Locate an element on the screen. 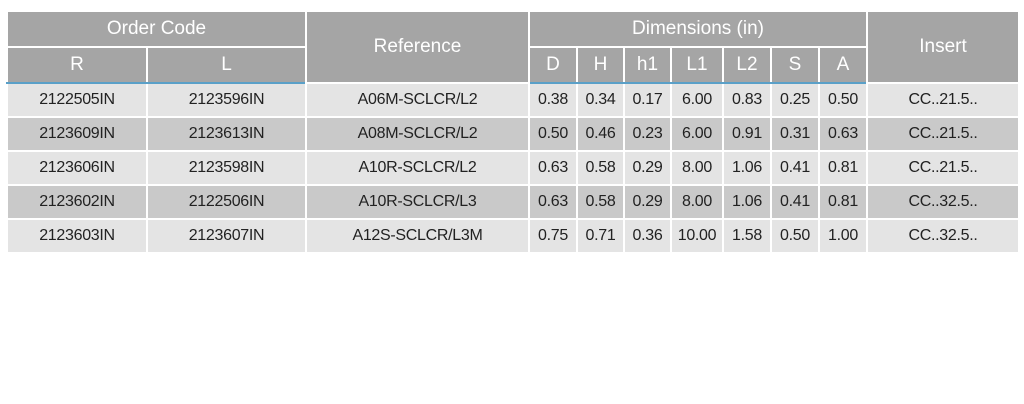 Image resolution: width=1024 pixels, height=404 pixels. table-cell: 0.17 is located at coordinates (647, 100).